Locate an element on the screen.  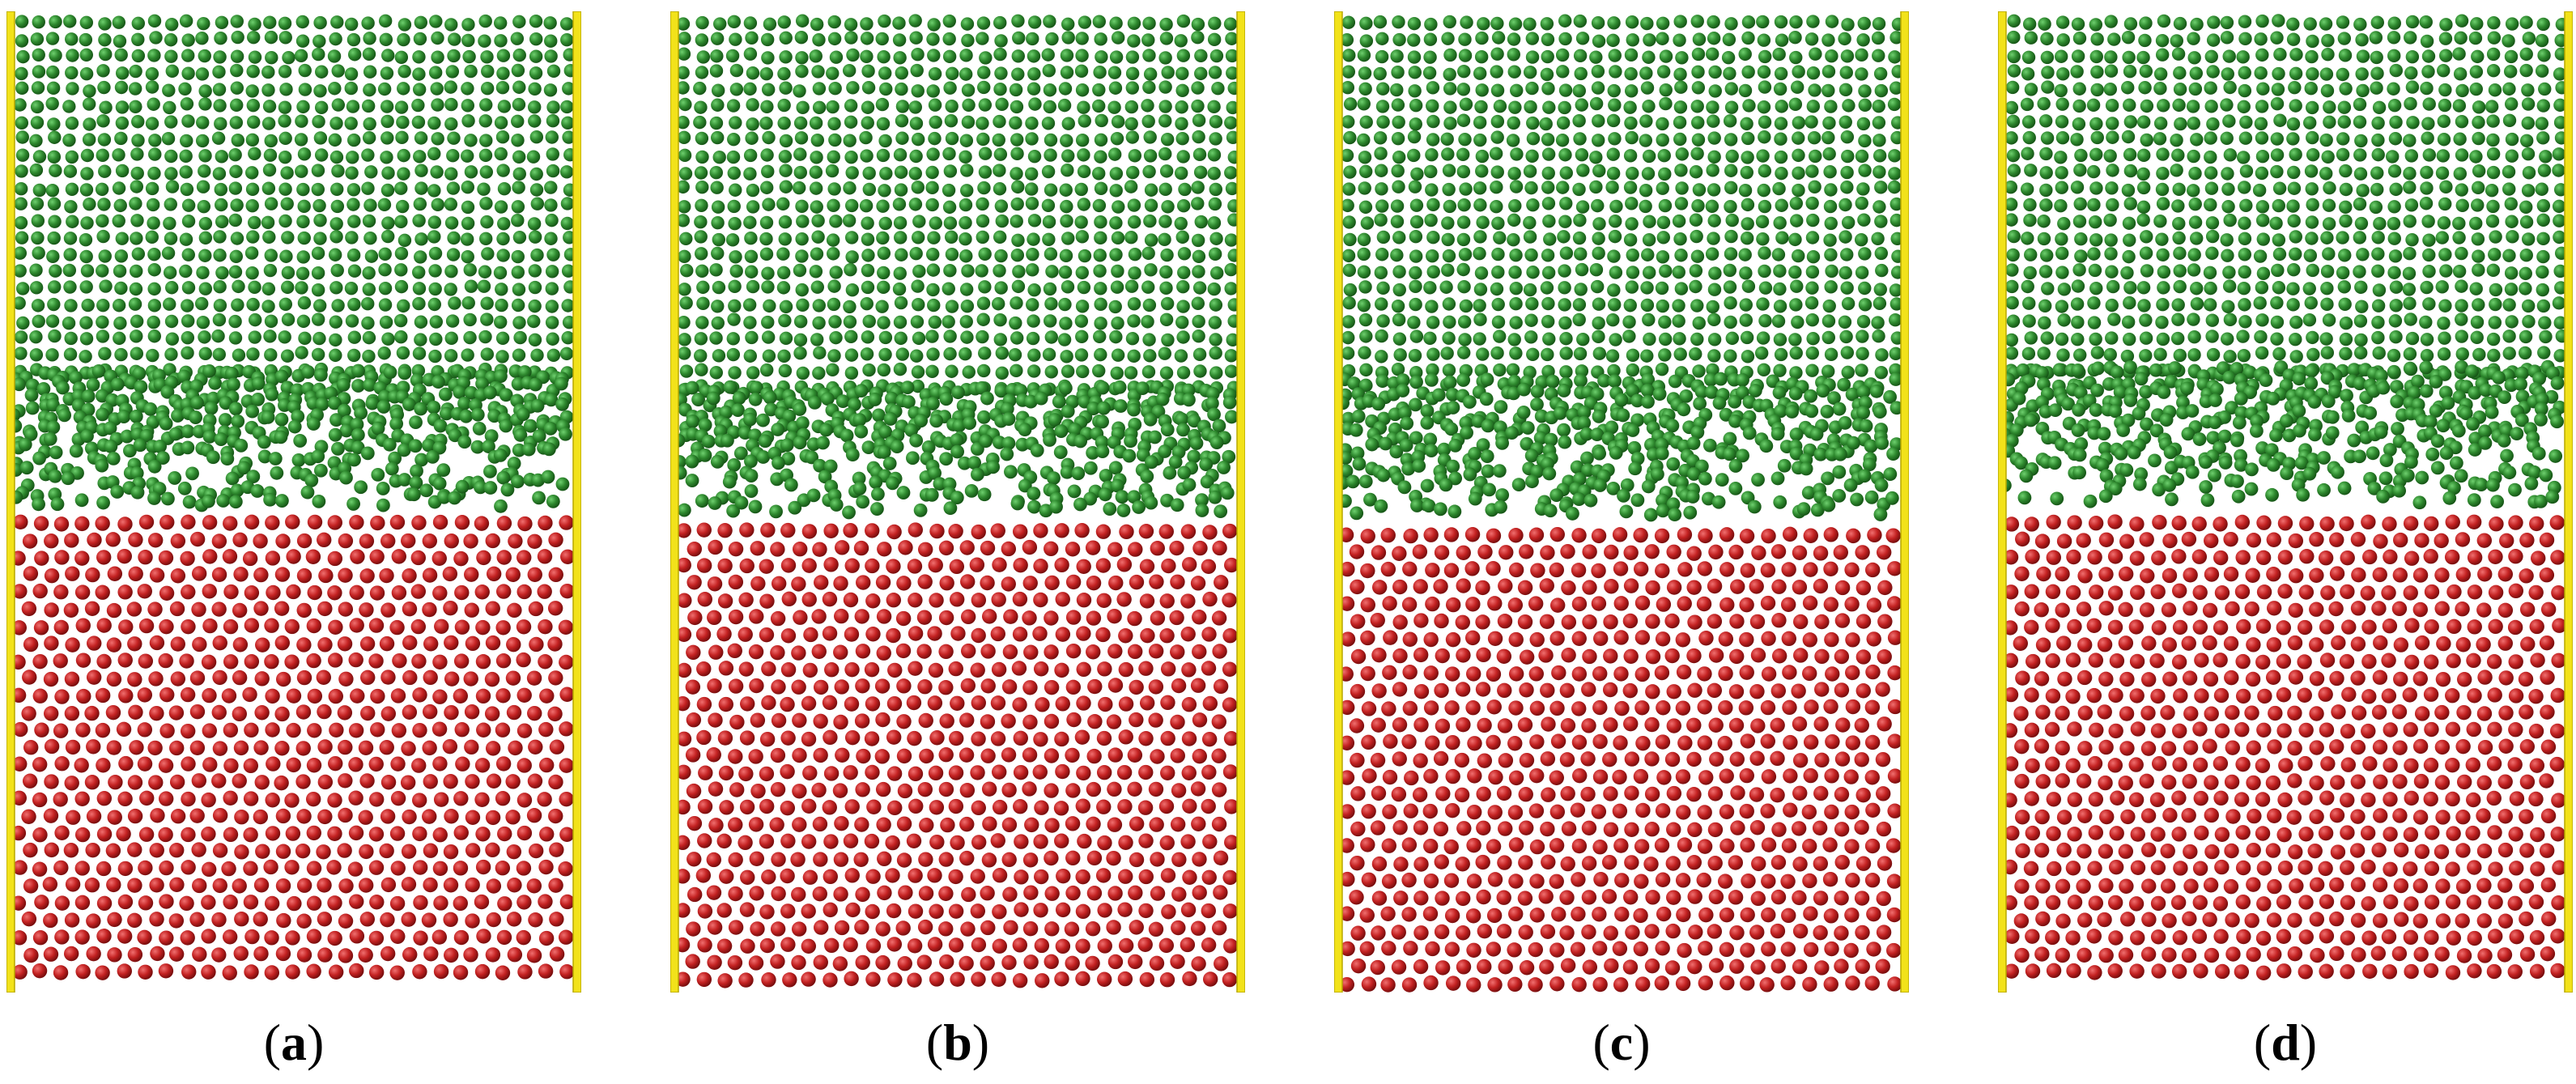
caption-label-a: a is located at coordinates (294, 1042).